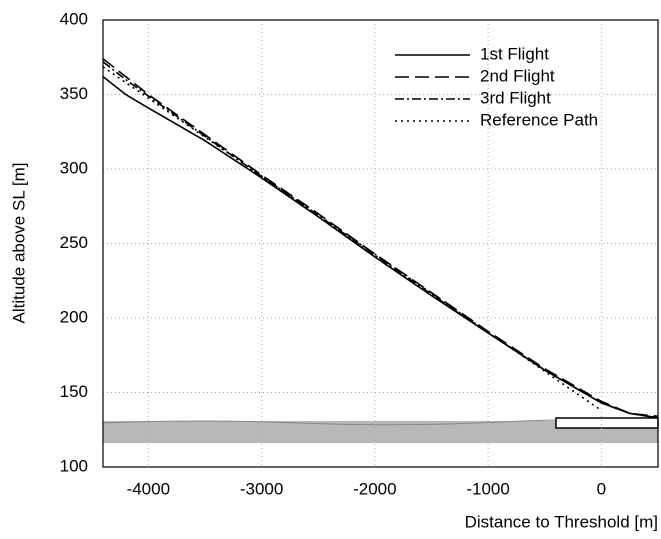 Image resolution: width=661 pixels, height=539 pixels. What do you see at coordinates (18, 243) in the screenshot?
I see `y-axis-label: Altitude above SL [m]` at bounding box center [18, 243].